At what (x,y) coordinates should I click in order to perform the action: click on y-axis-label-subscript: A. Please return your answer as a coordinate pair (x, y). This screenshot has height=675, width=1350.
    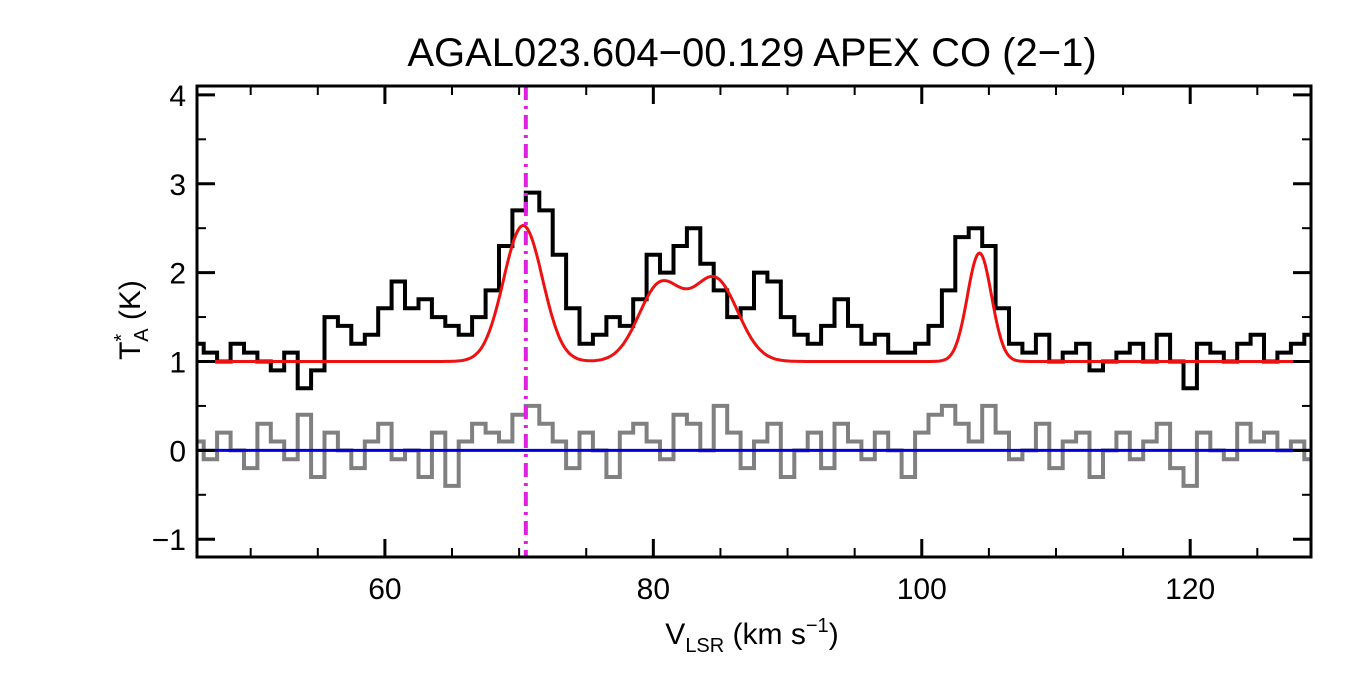
    Looking at the image, I should click on (142, 335).